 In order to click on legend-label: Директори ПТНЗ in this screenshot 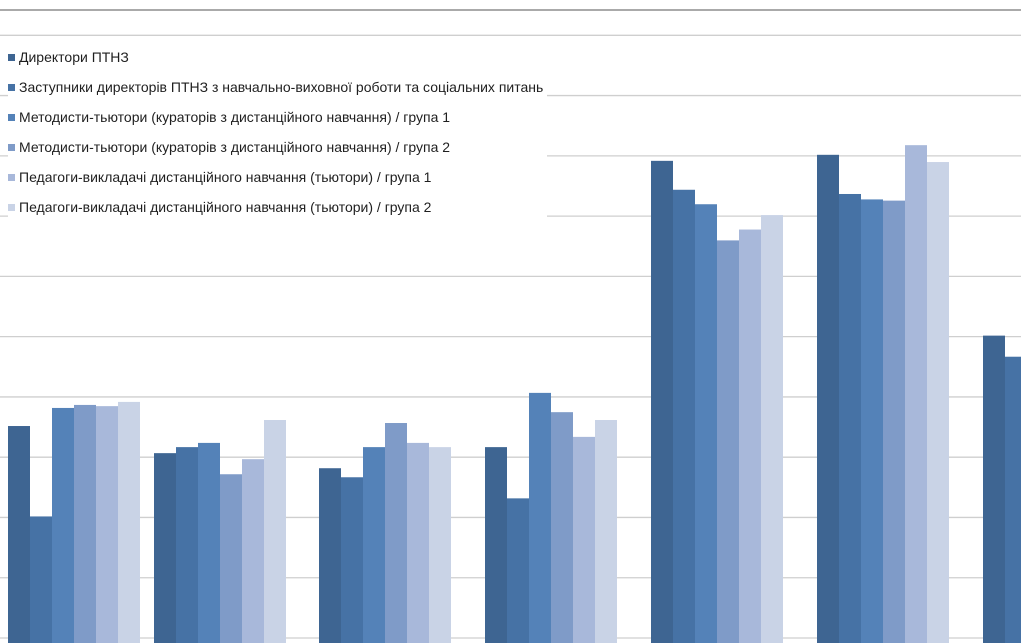, I will do `click(74, 57)`.